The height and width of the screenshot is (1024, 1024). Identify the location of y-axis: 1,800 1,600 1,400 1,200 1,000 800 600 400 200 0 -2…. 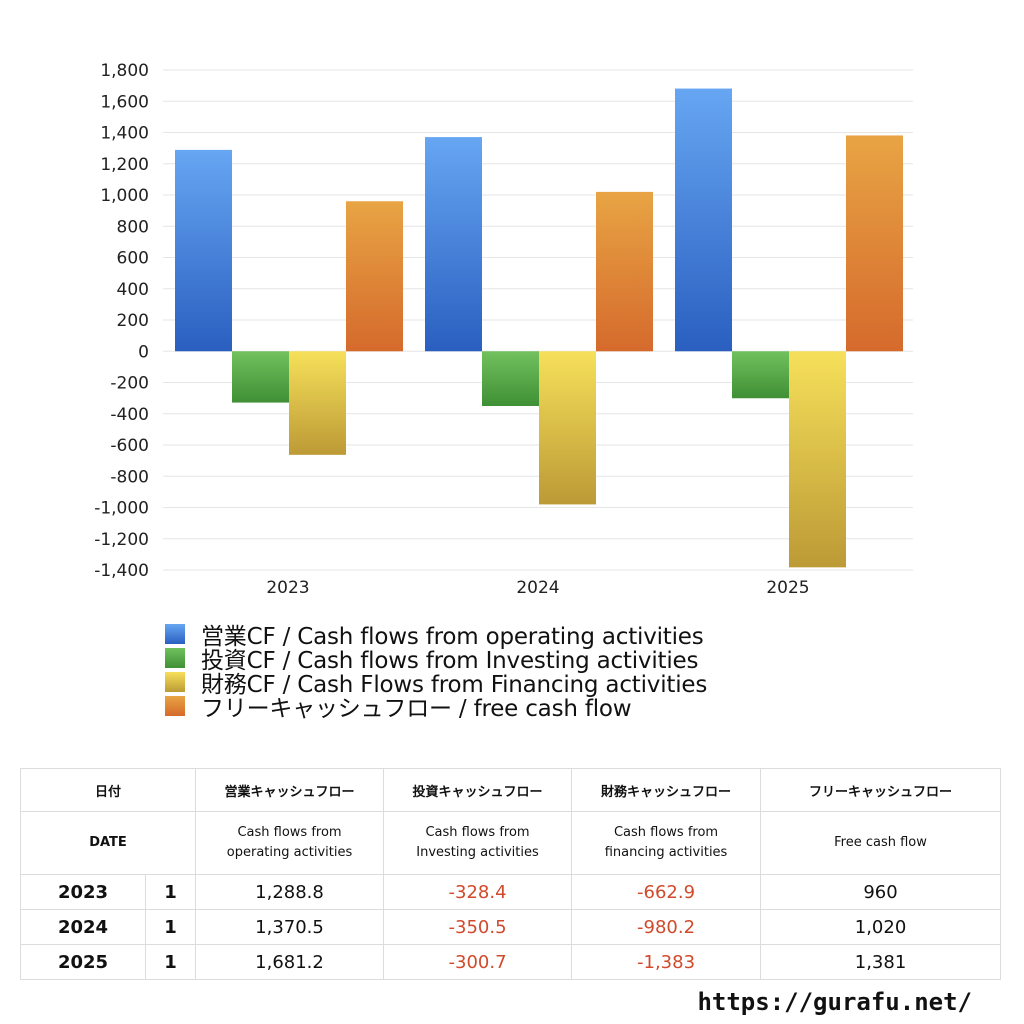
(121, 321).